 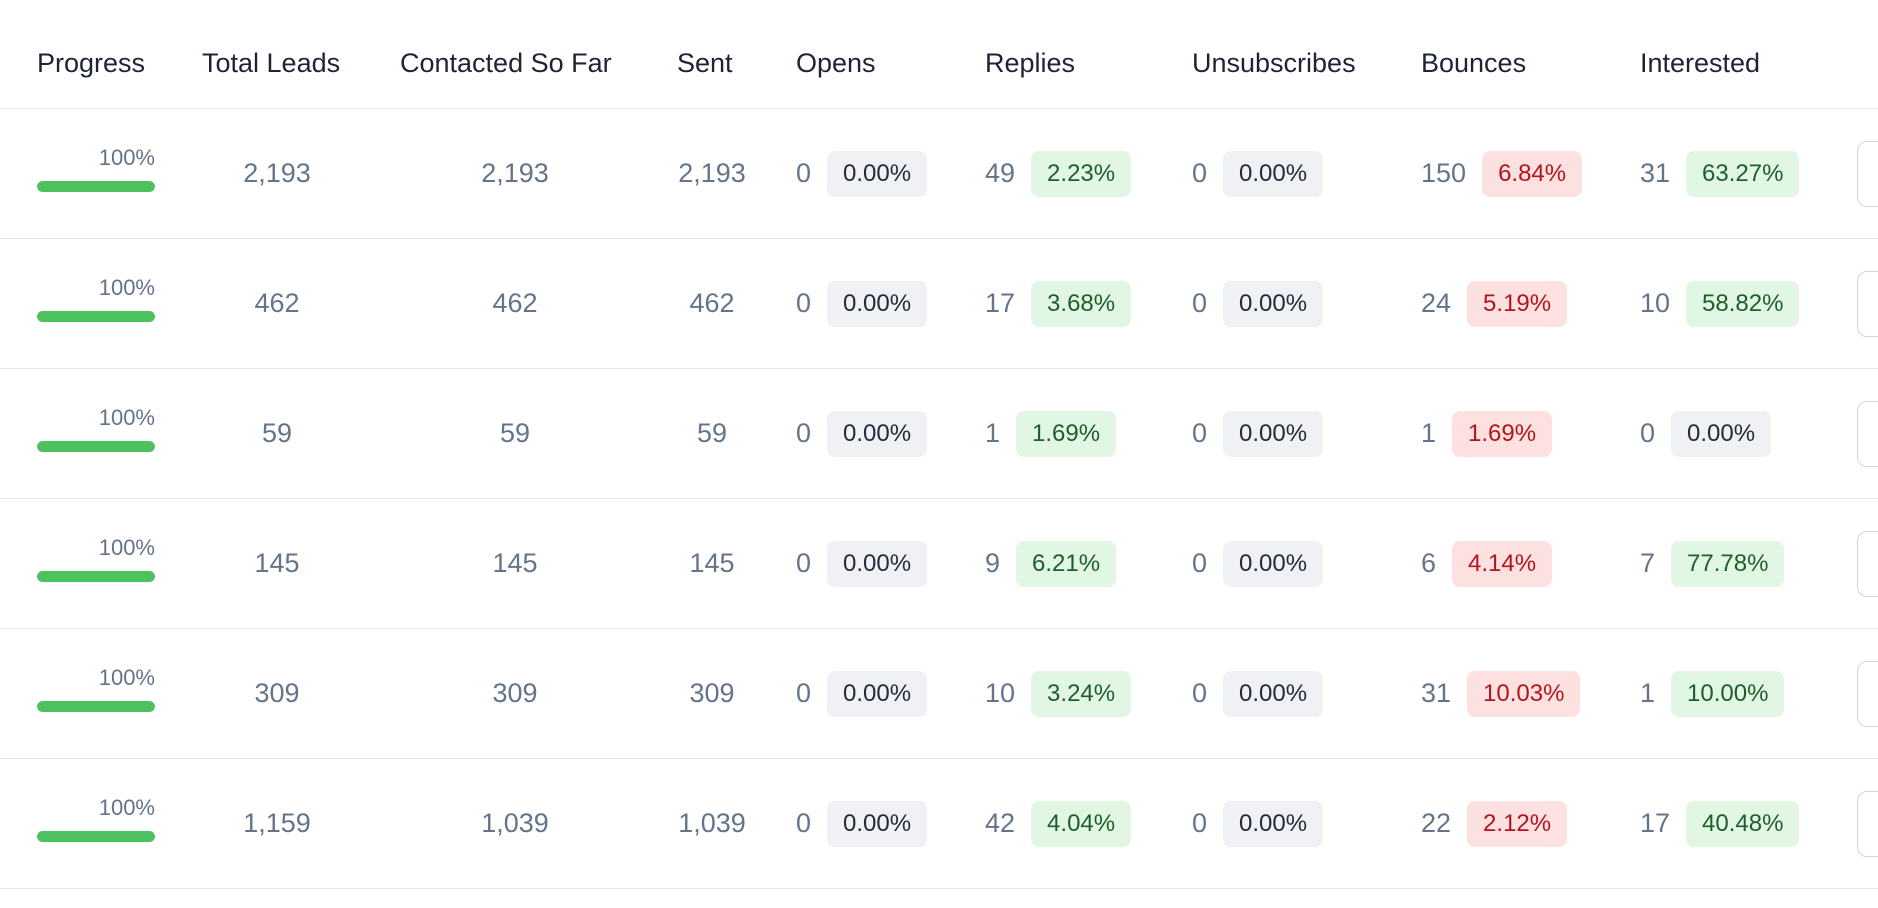 I want to click on bounces-rate-badge: 4.14%, so click(x=1502, y=563).